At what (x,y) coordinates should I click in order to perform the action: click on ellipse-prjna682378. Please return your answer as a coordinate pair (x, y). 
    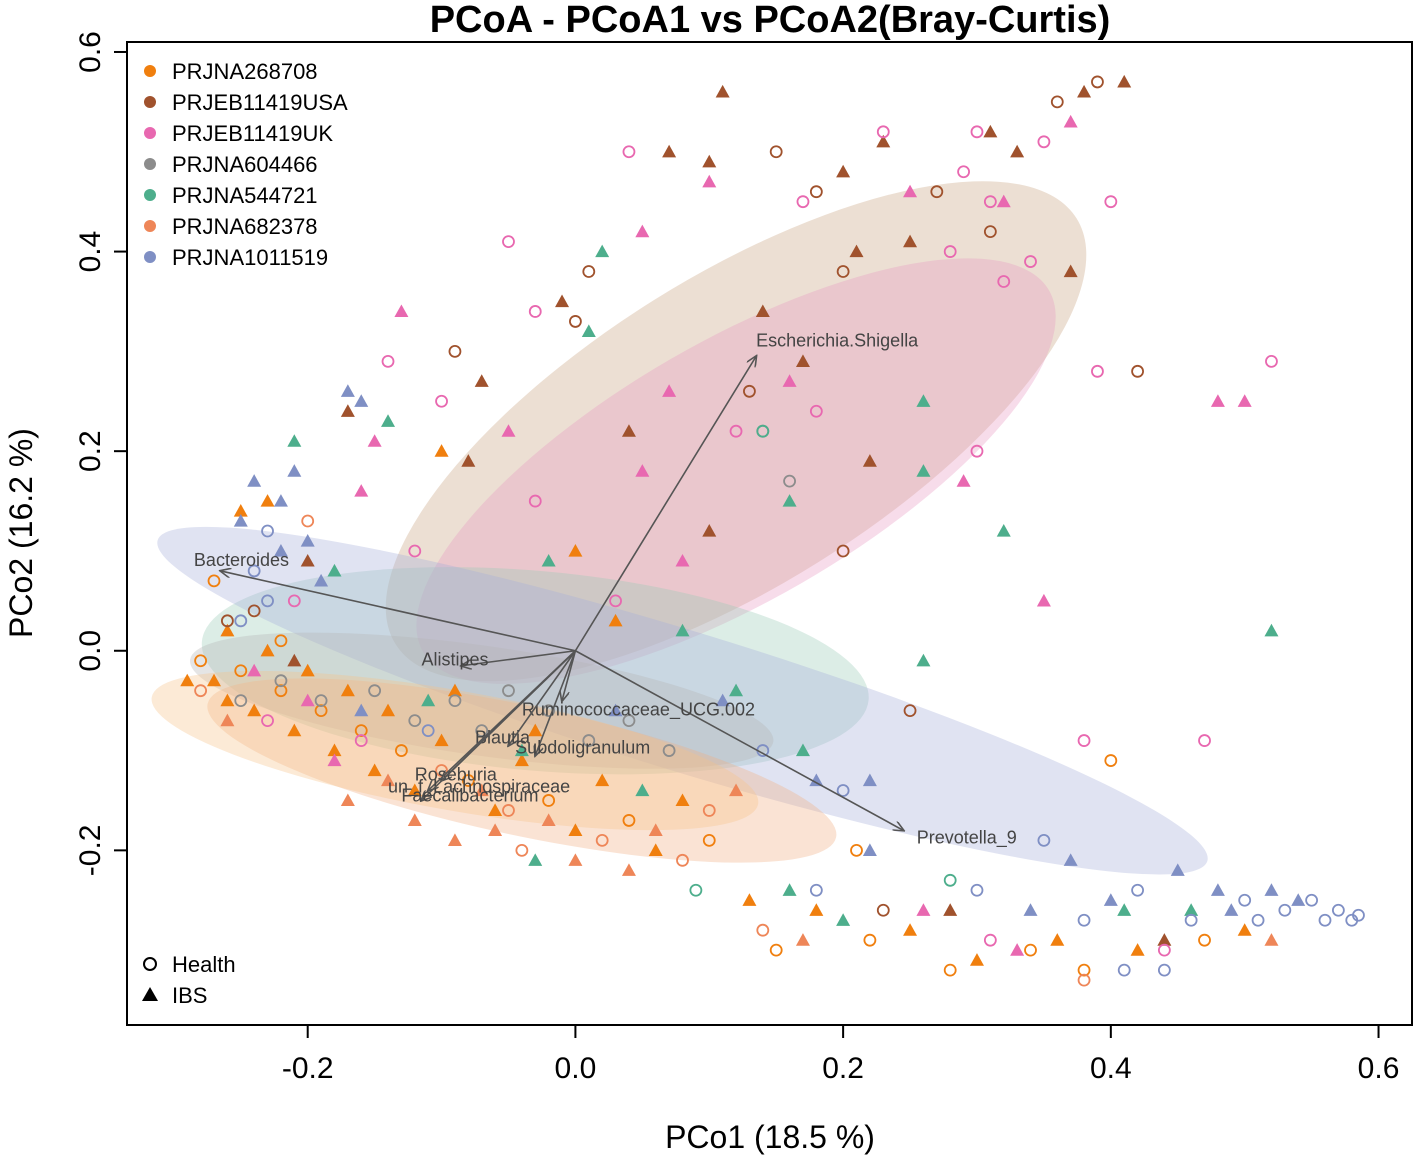
    Looking at the image, I should click on (522, 770).